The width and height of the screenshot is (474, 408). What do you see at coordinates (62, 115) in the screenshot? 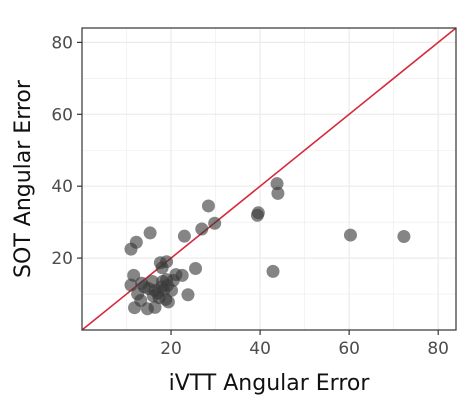
I see `y-tick-label: 60` at bounding box center [62, 115].